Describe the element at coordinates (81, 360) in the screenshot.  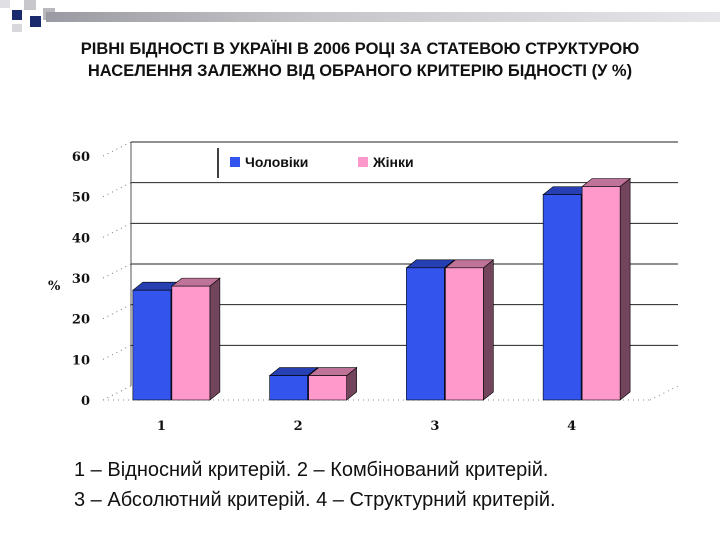
I see `y-tick-label: 10` at that location.